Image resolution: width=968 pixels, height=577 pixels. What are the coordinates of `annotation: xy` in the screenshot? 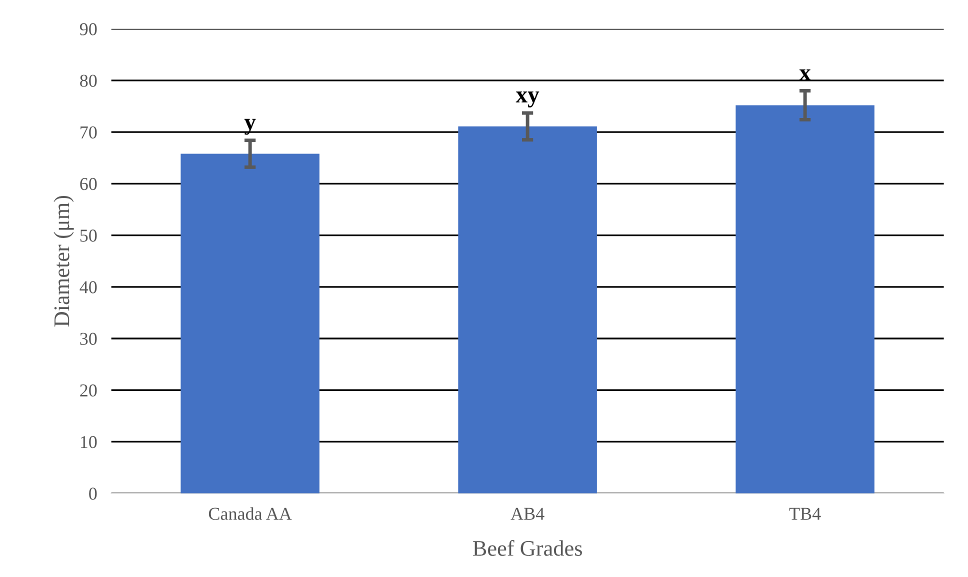 It's located at (528, 99).